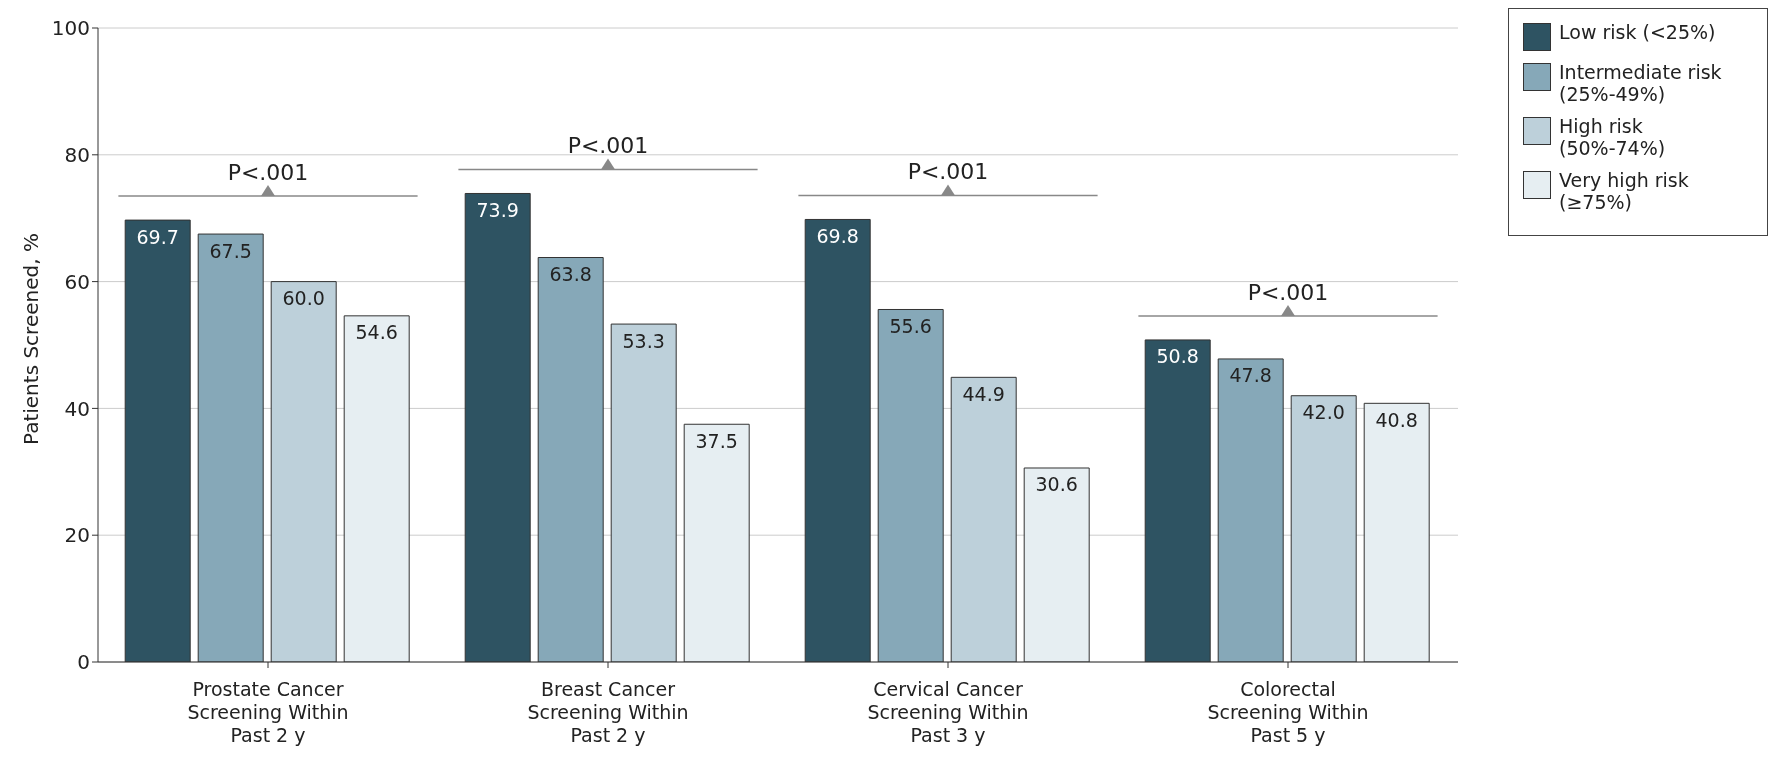 The image size is (1778, 780). What do you see at coordinates (1323, 412) in the screenshot?
I see `data-label: 42.0` at bounding box center [1323, 412].